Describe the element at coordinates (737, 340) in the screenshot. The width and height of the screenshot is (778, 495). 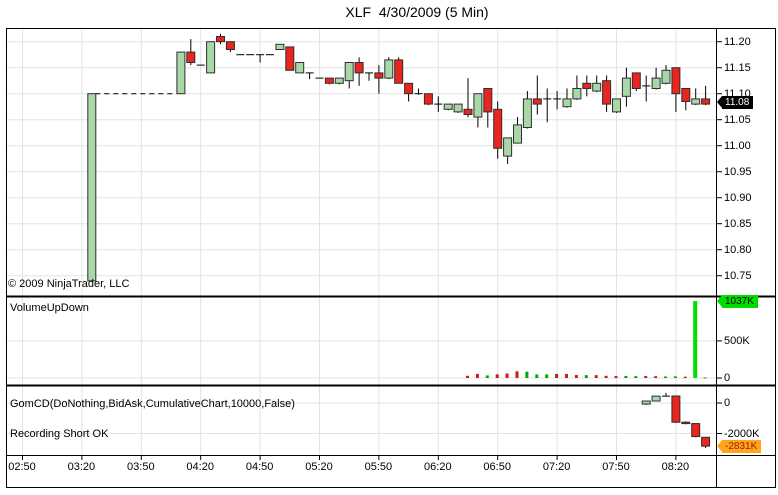
I see `volume-axis-tick-label: 500K` at that location.